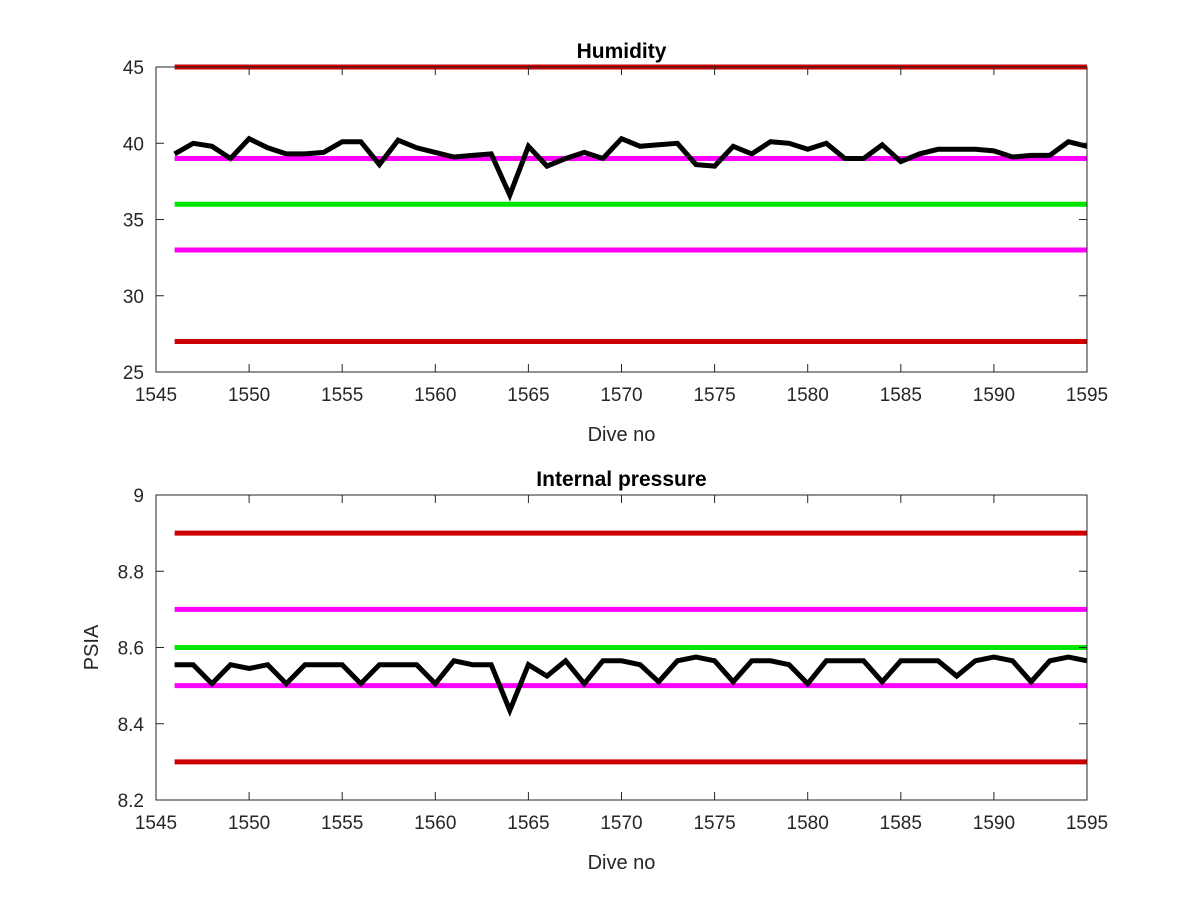 This screenshot has height=900, width=1200. What do you see at coordinates (621, 823) in the screenshot?
I see `pressure-x-tick-label: 1570` at bounding box center [621, 823].